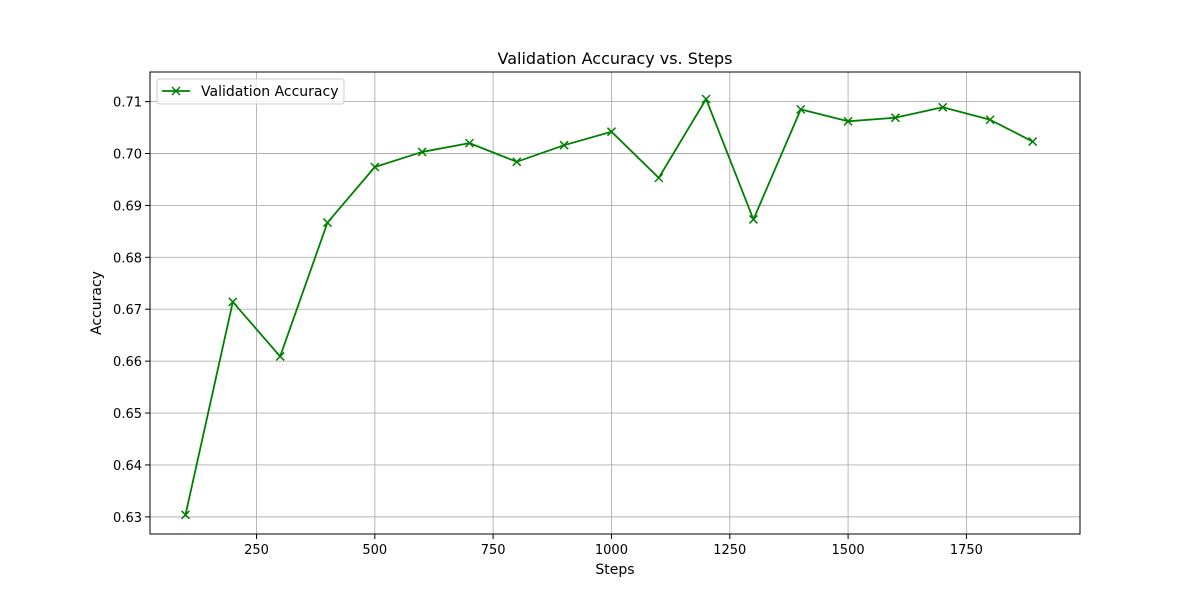 The width and height of the screenshot is (1200, 604). I want to click on legend-marker-x, so click(176, 91).